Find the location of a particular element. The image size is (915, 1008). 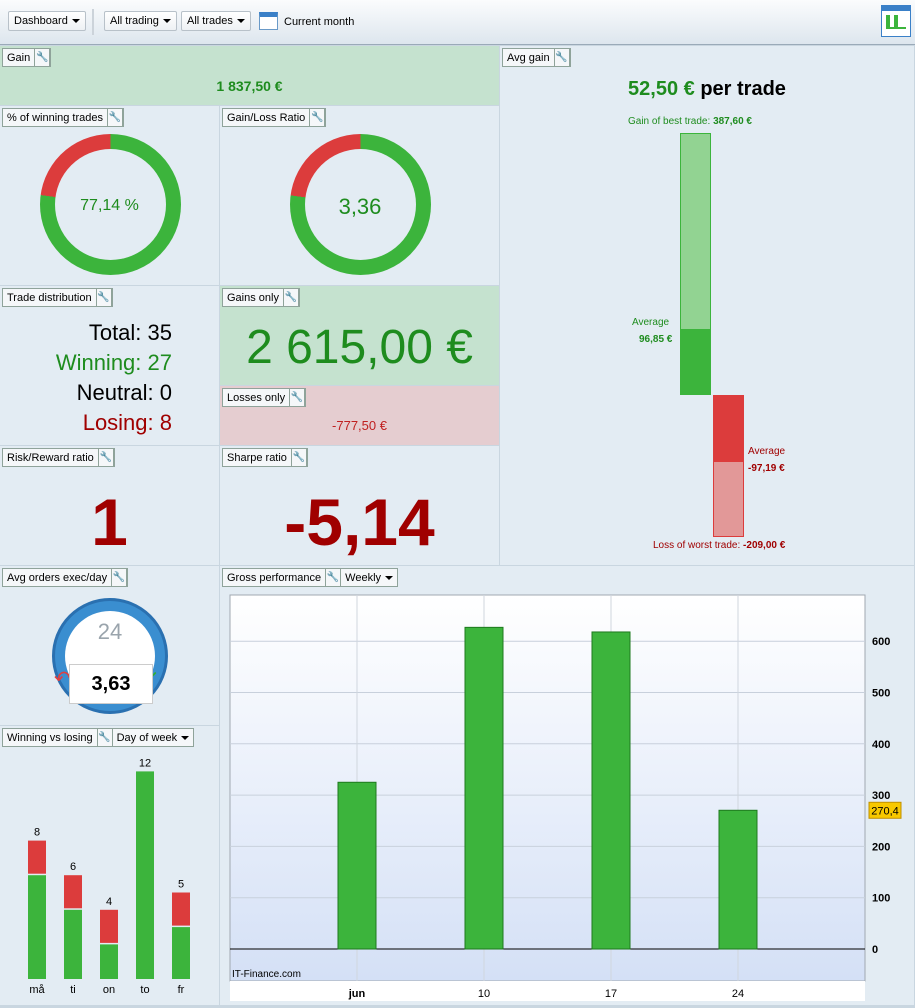

avg-loss-value: -97,19 € is located at coordinates (766, 468).